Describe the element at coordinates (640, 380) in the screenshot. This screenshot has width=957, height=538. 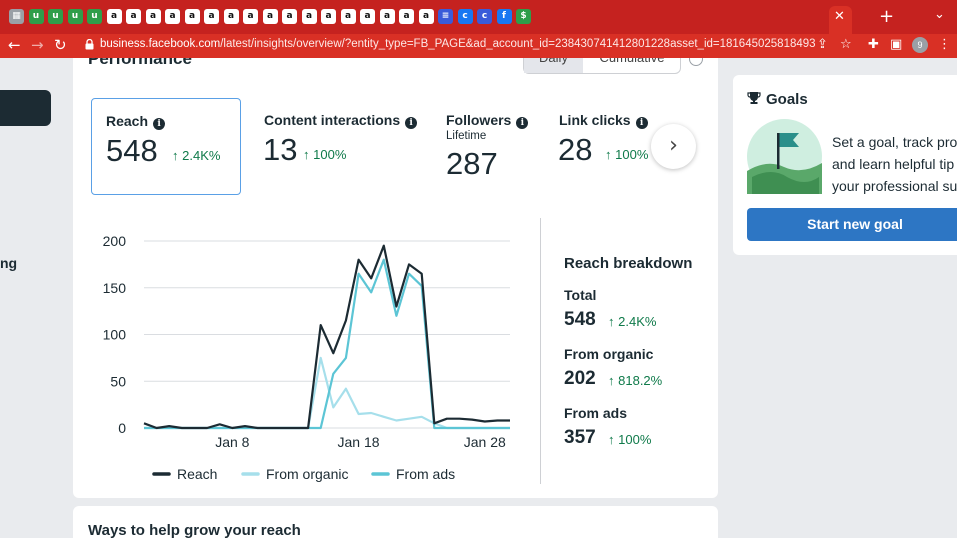
I see `breakdown-organic-delta-text: 818.2%` at that location.